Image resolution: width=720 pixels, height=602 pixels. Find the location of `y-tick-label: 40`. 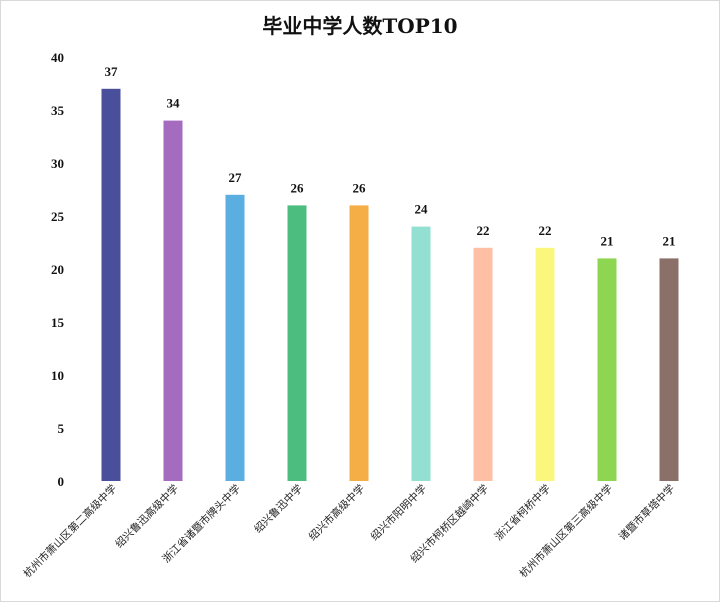

y-tick-label: 40 is located at coordinates (57, 57).